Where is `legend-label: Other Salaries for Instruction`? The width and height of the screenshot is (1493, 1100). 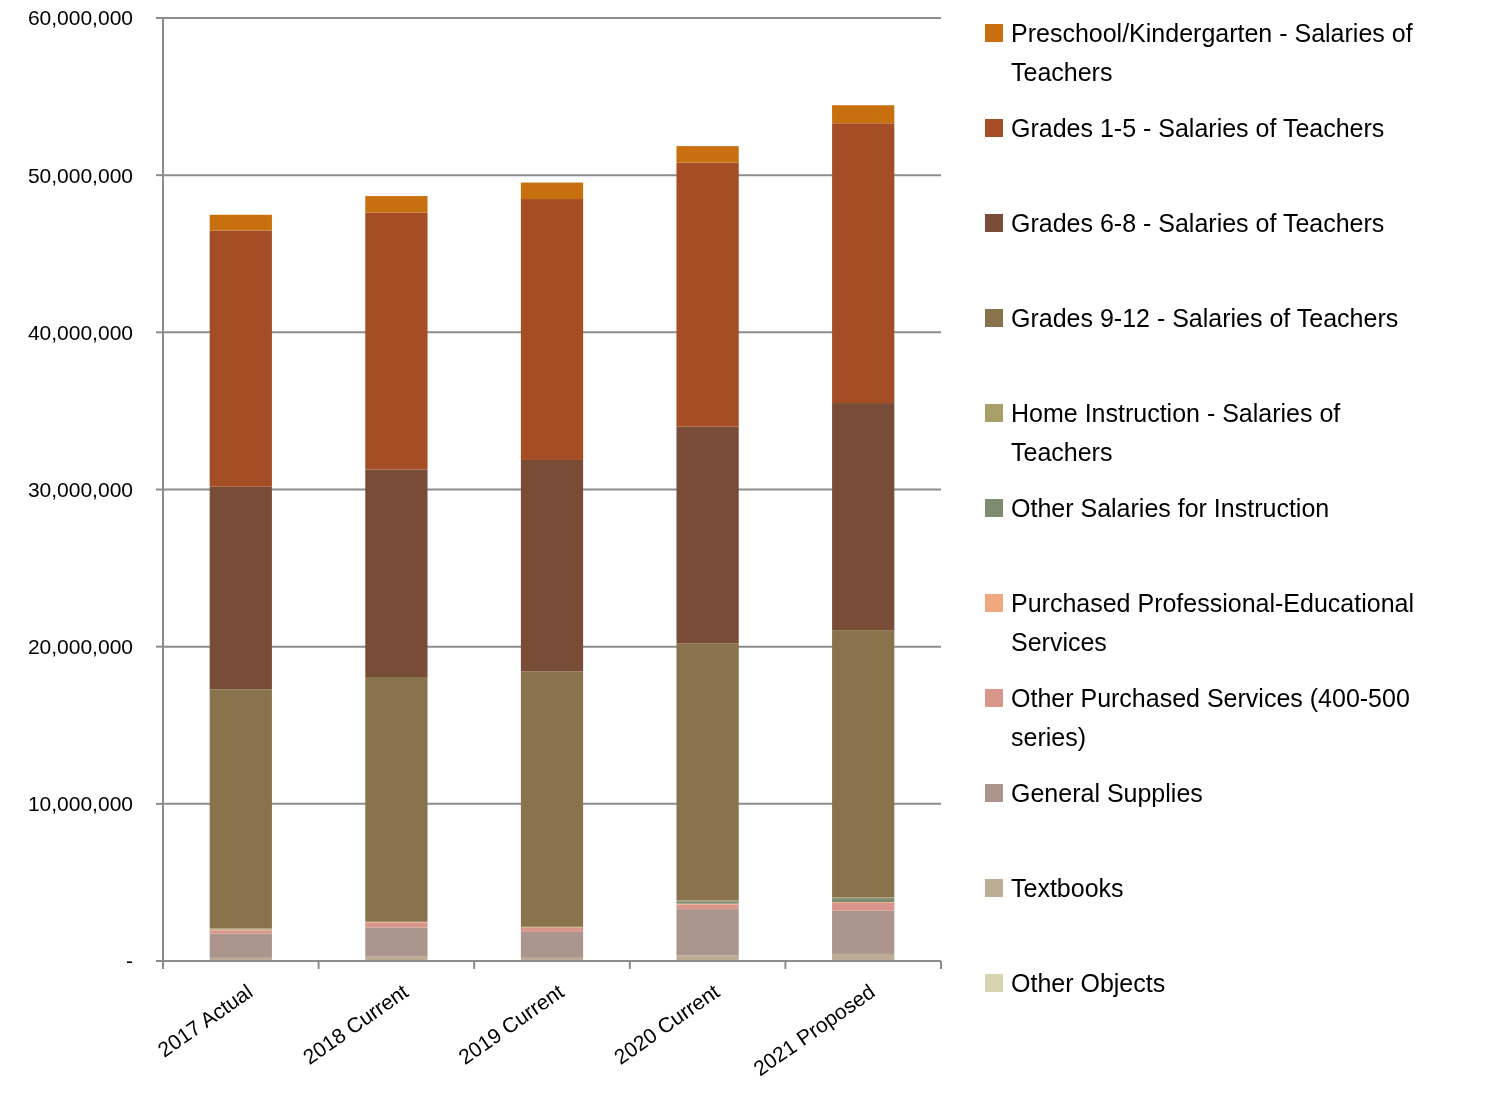 legend-label: Other Salaries for Instruction is located at coordinates (1170, 507).